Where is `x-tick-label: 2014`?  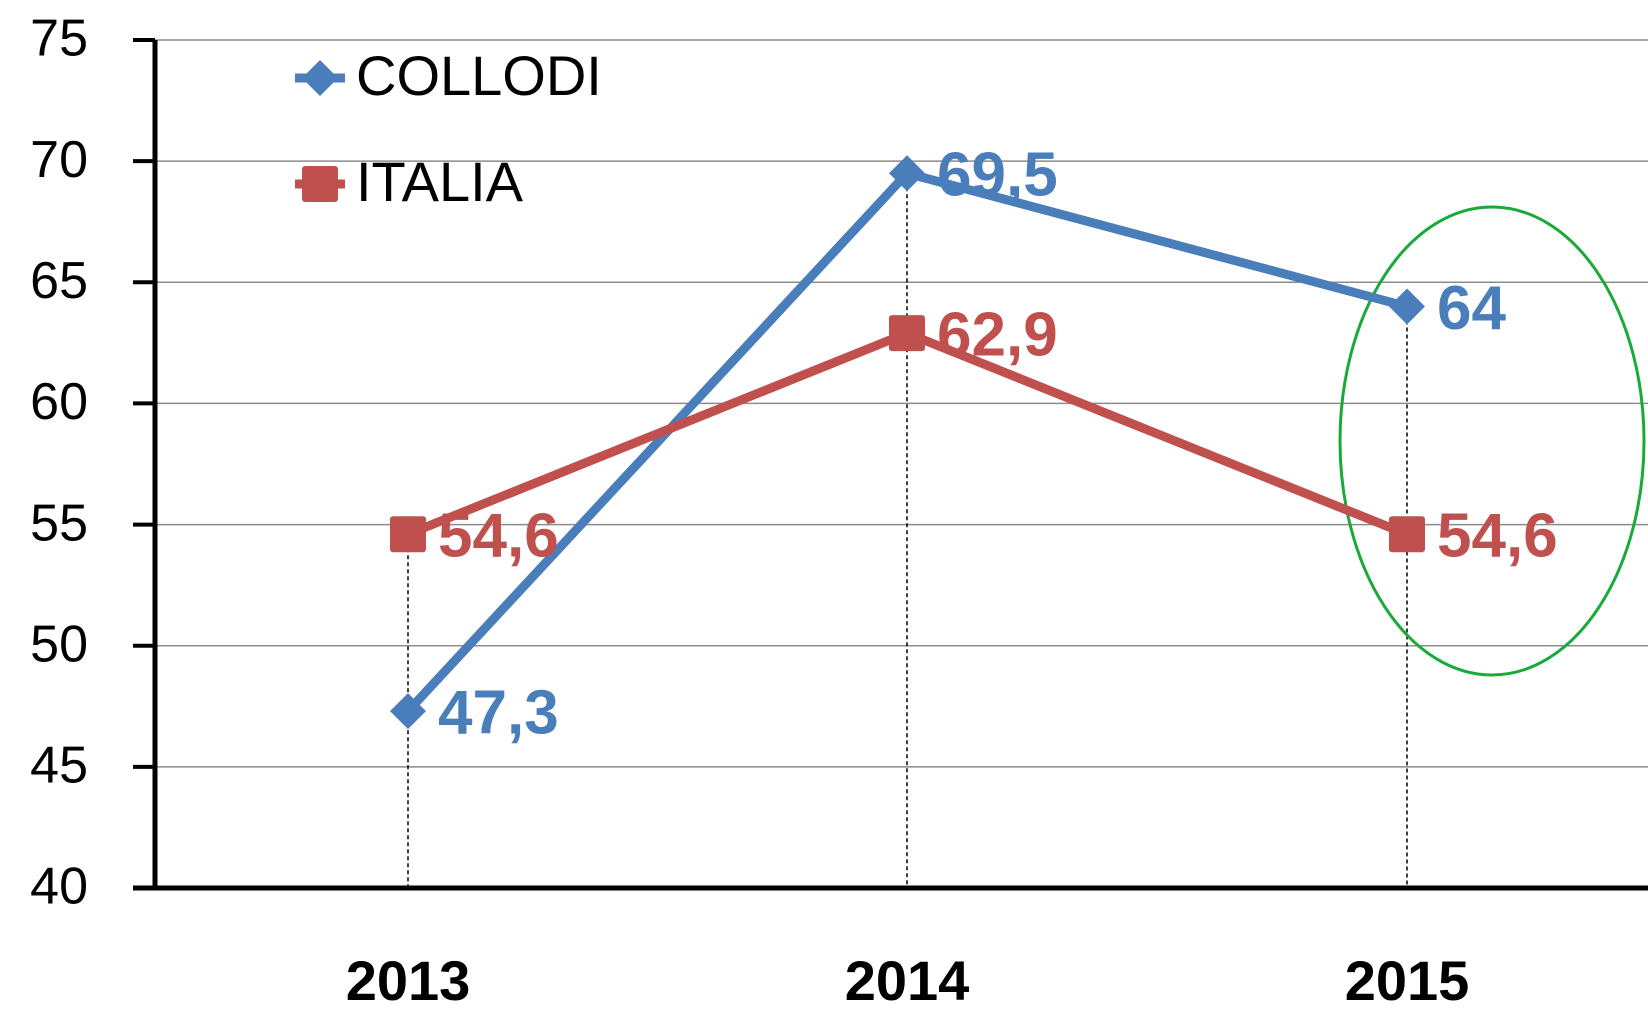
x-tick-label: 2014 is located at coordinates (907, 979).